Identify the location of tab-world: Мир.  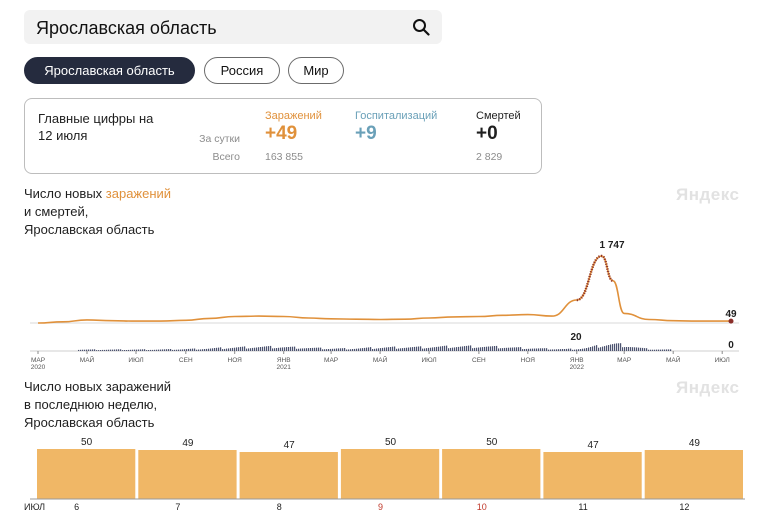
(316, 70).